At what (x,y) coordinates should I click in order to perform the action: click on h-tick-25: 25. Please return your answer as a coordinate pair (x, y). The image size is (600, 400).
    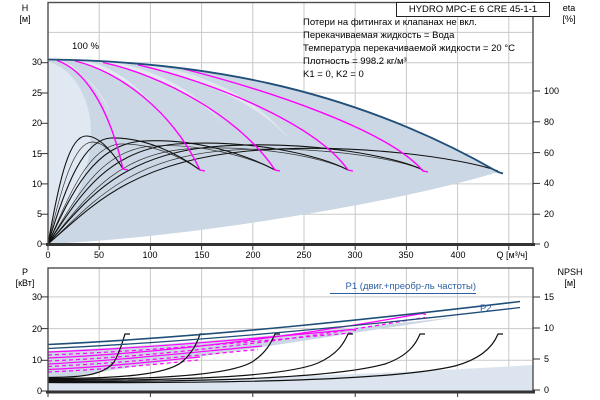
    Looking at the image, I should click on (36, 93).